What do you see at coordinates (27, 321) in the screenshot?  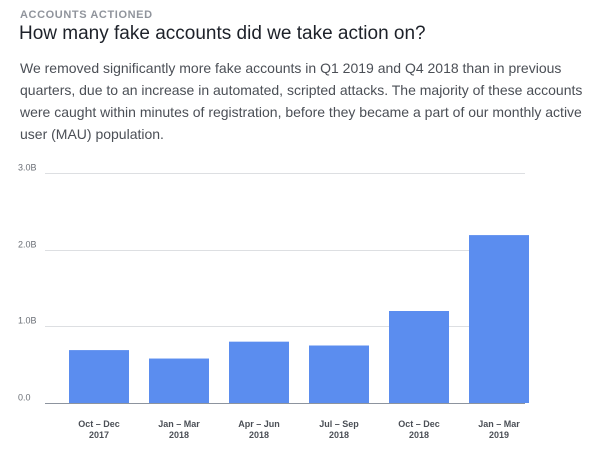 I see `y-tick-label: 1.0B` at bounding box center [27, 321].